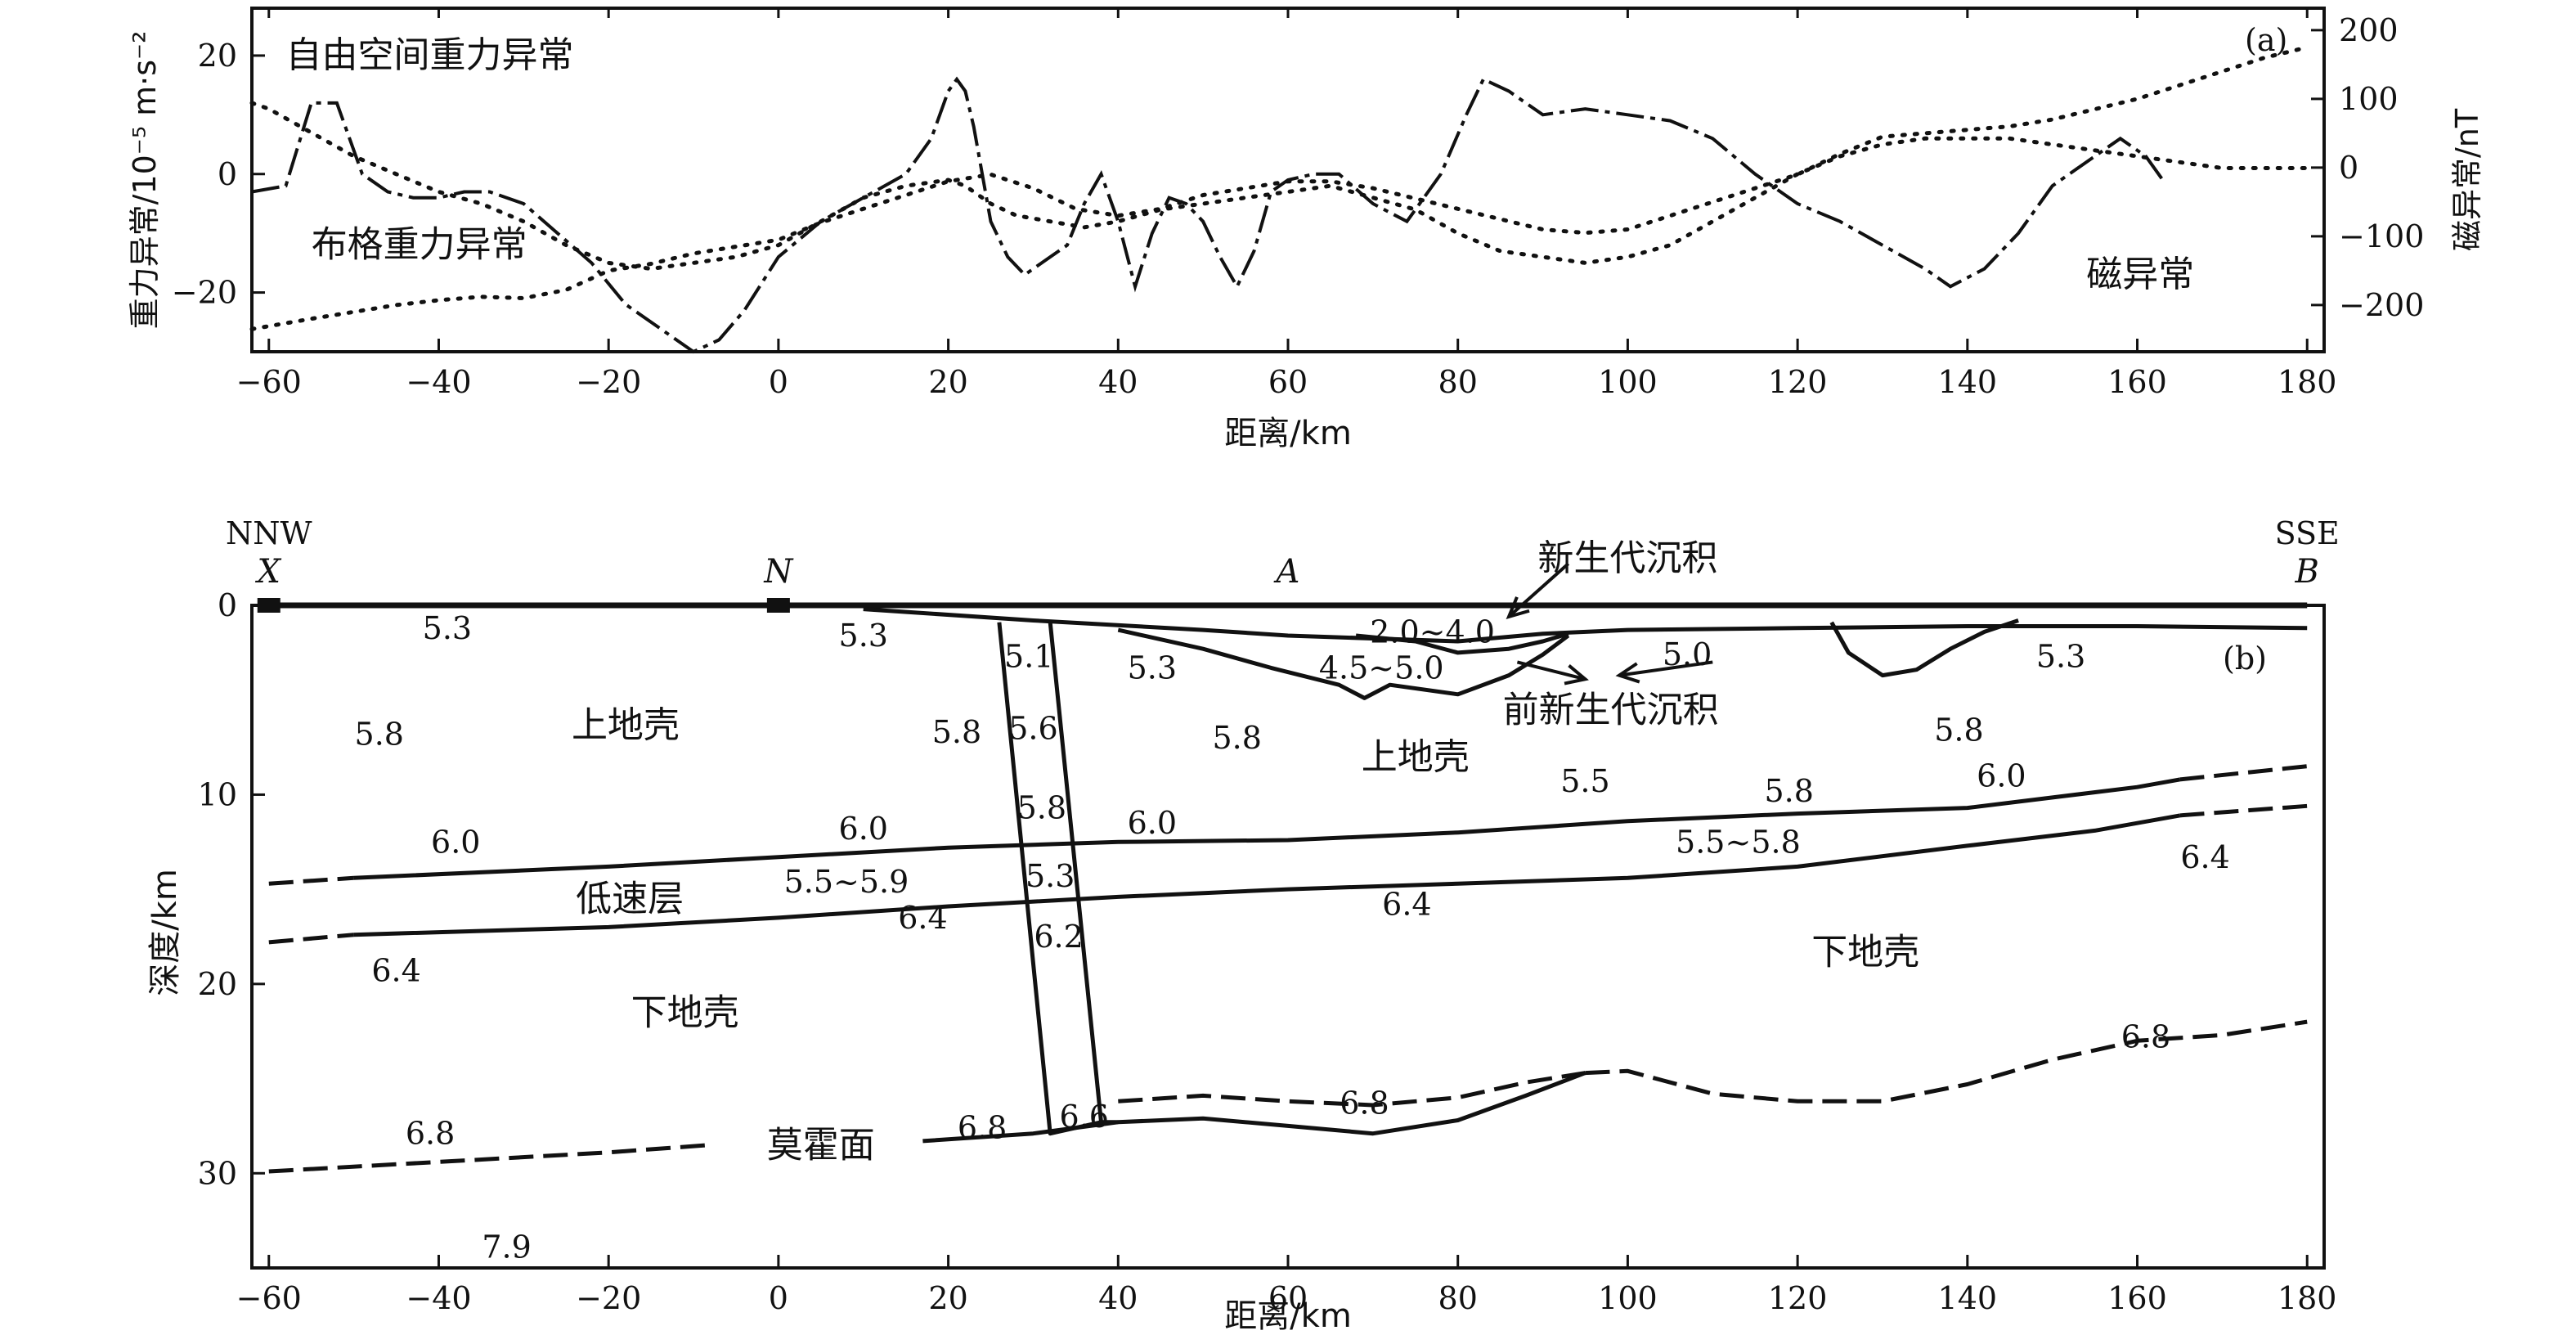 The height and width of the screenshot is (1335, 2576). Describe the element at coordinates (1611, 709) in the screenshot. I see `panel-b-annotation-2: 前新生代沉积` at that location.